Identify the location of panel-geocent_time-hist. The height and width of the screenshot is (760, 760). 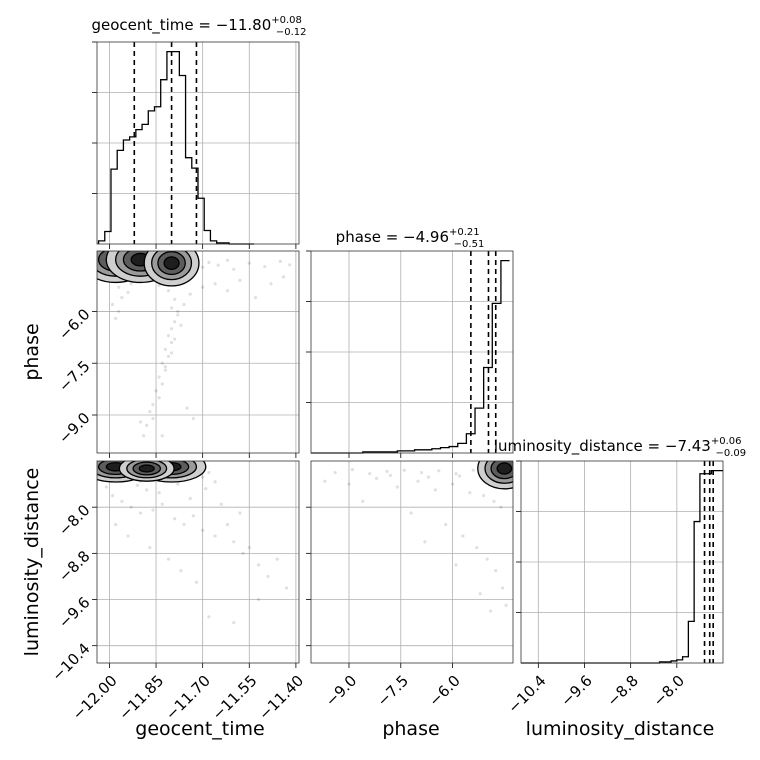
(196, 145).